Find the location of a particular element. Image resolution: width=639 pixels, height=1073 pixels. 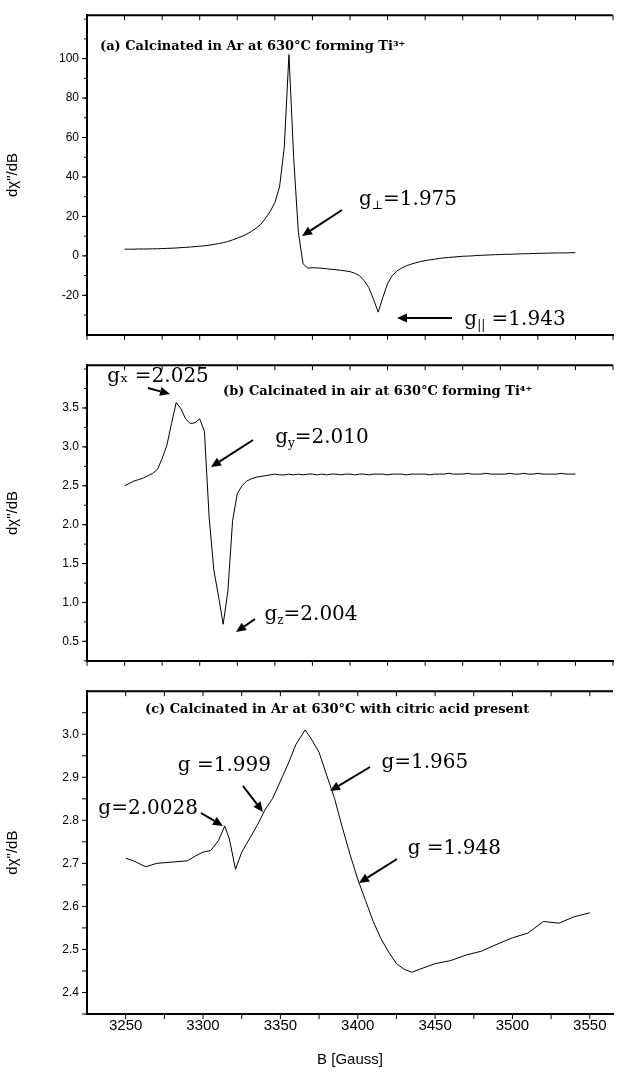

x-tick-label: 3250 is located at coordinates (125, 1025).